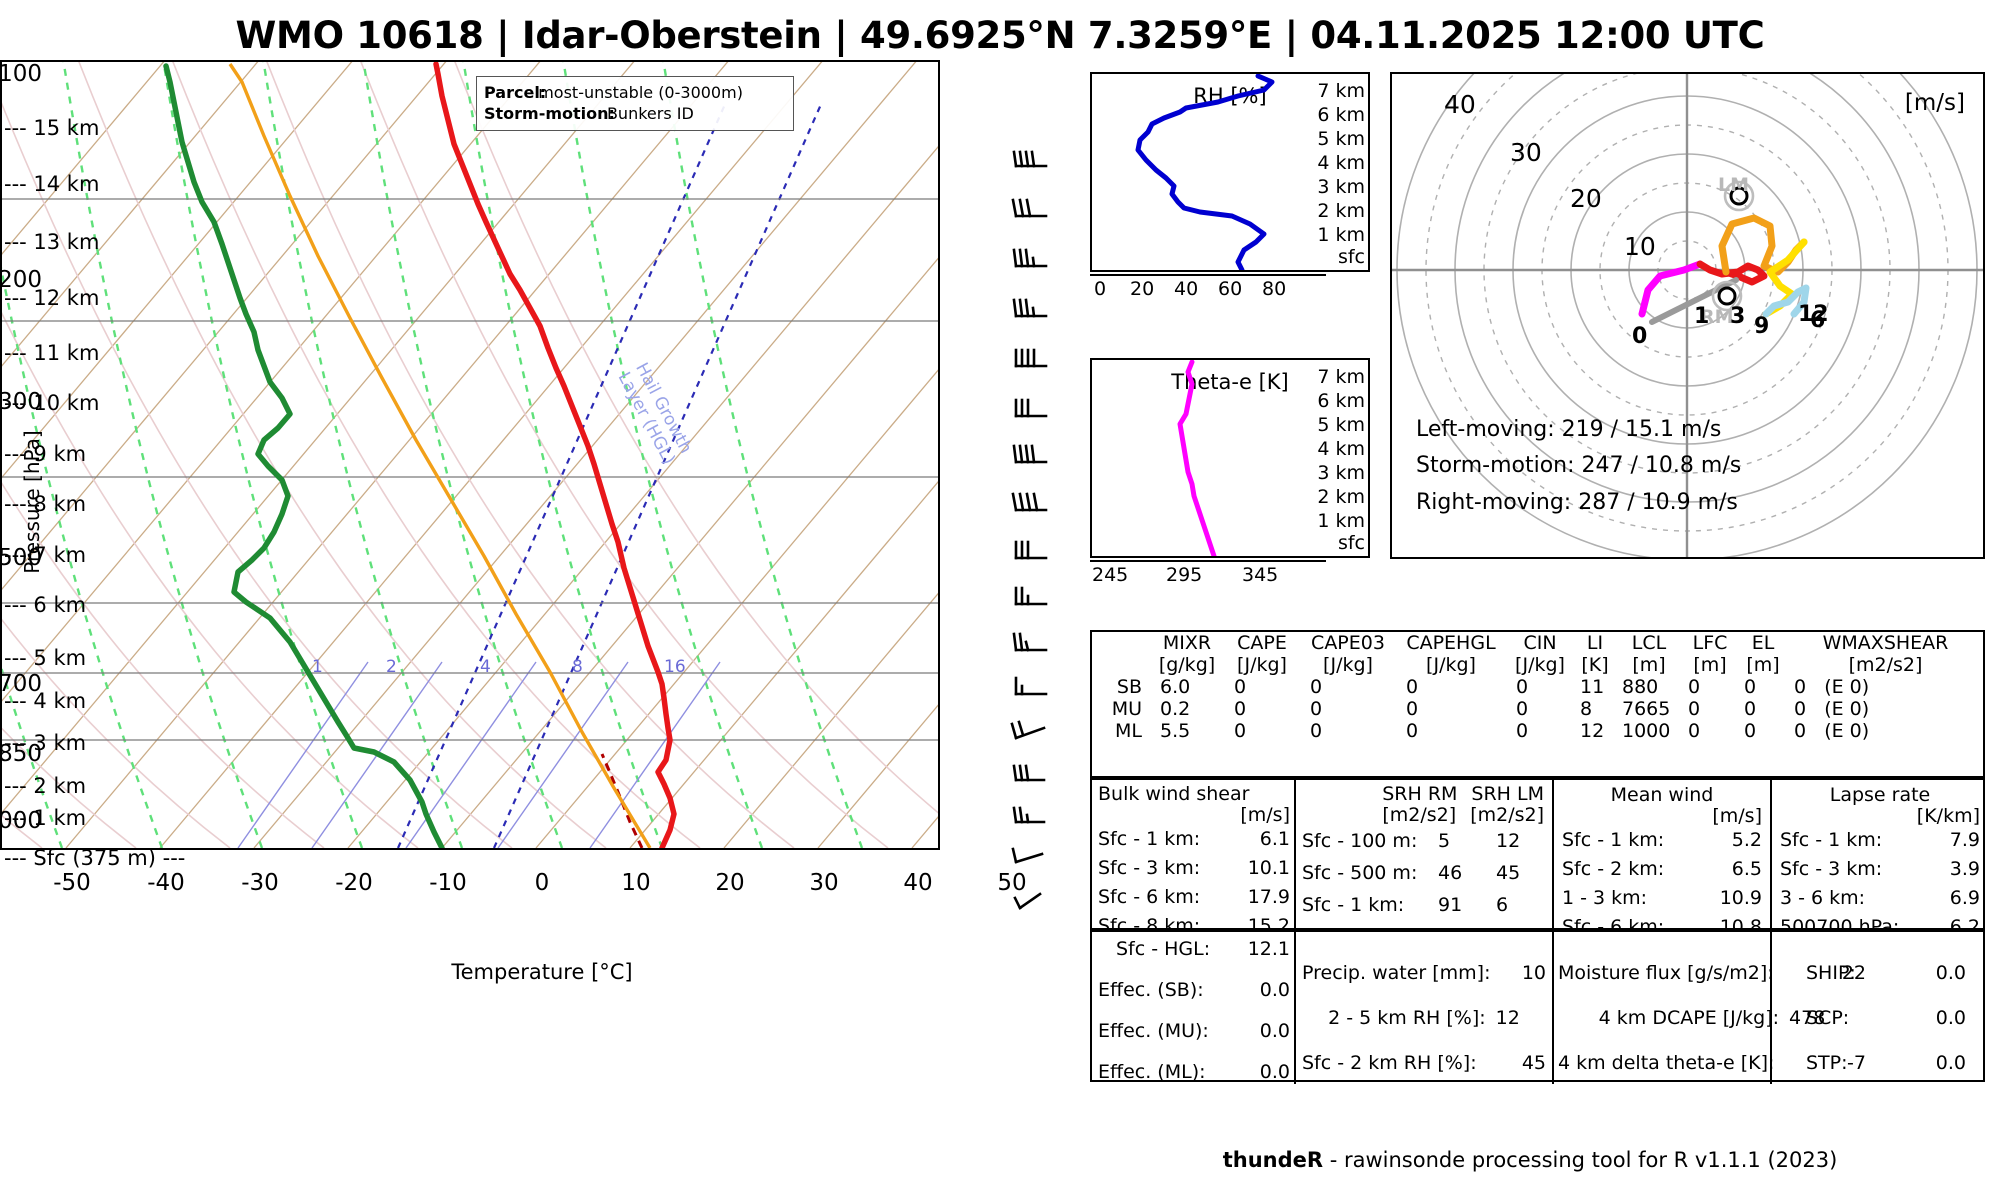 The width and height of the screenshot is (2000, 1200). What do you see at coordinates (1205, 172) in the screenshot?
I see `rh-plot` at bounding box center [1205, 172].